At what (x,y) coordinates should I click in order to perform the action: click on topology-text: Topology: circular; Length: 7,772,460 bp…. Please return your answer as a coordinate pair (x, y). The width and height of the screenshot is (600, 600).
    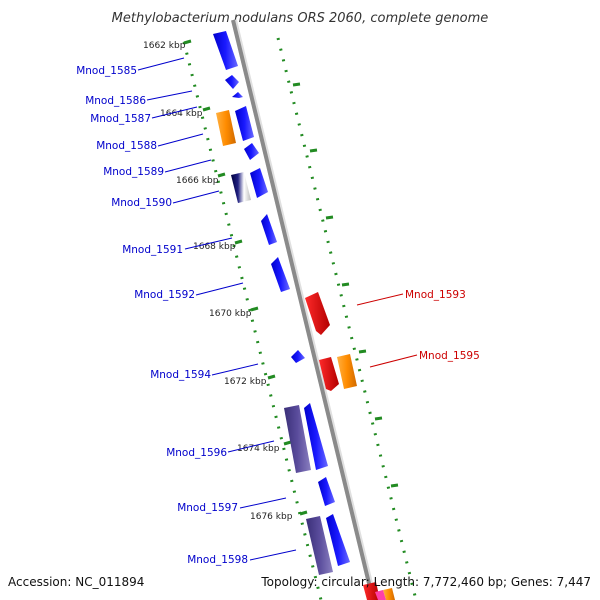
    Looking at the image, I should click on (425, 582).